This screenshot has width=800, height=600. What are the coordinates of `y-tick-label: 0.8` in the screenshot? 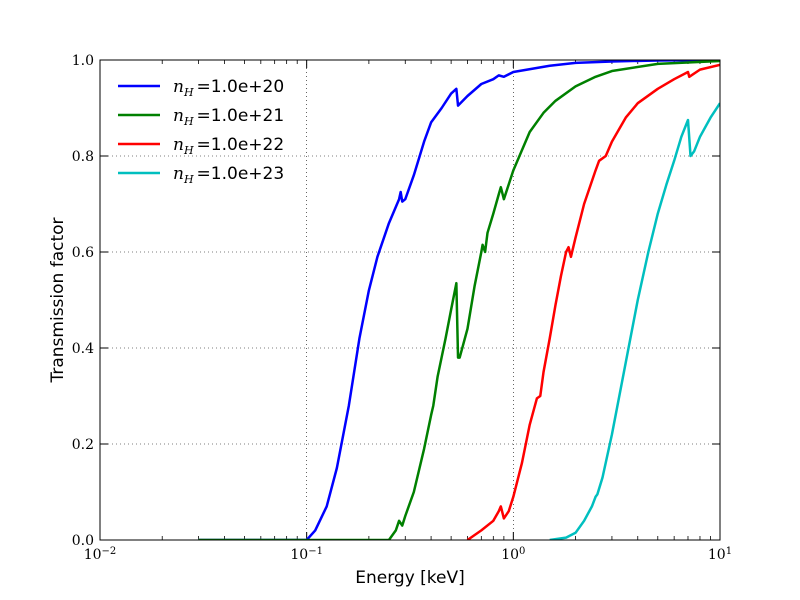 It's located at (83, 157).